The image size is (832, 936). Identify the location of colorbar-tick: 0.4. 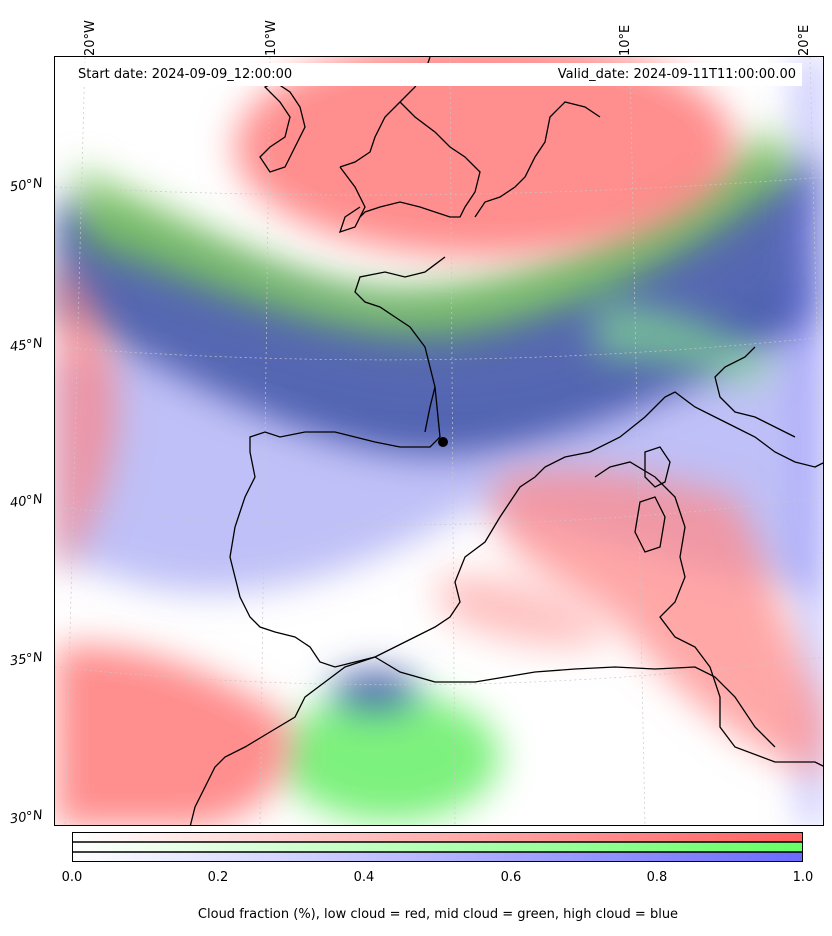
(364, 877).